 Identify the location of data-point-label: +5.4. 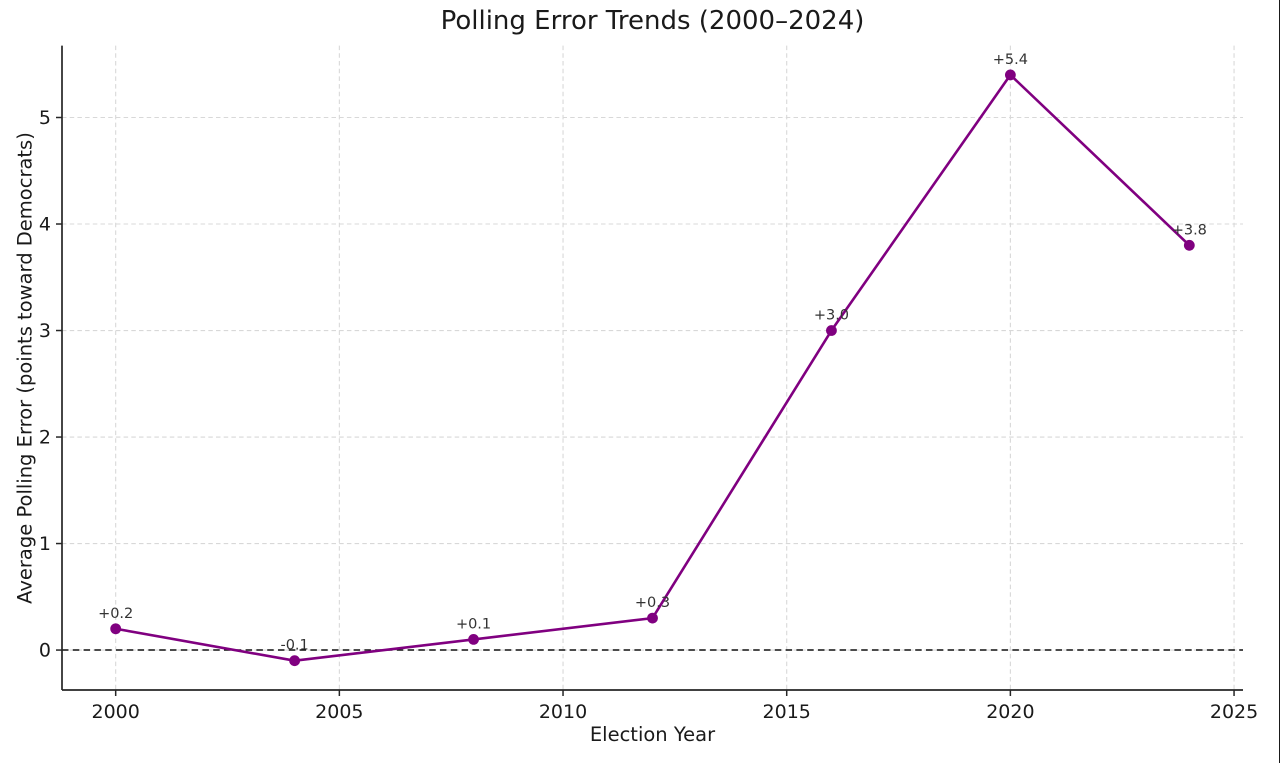
(1010, 60).